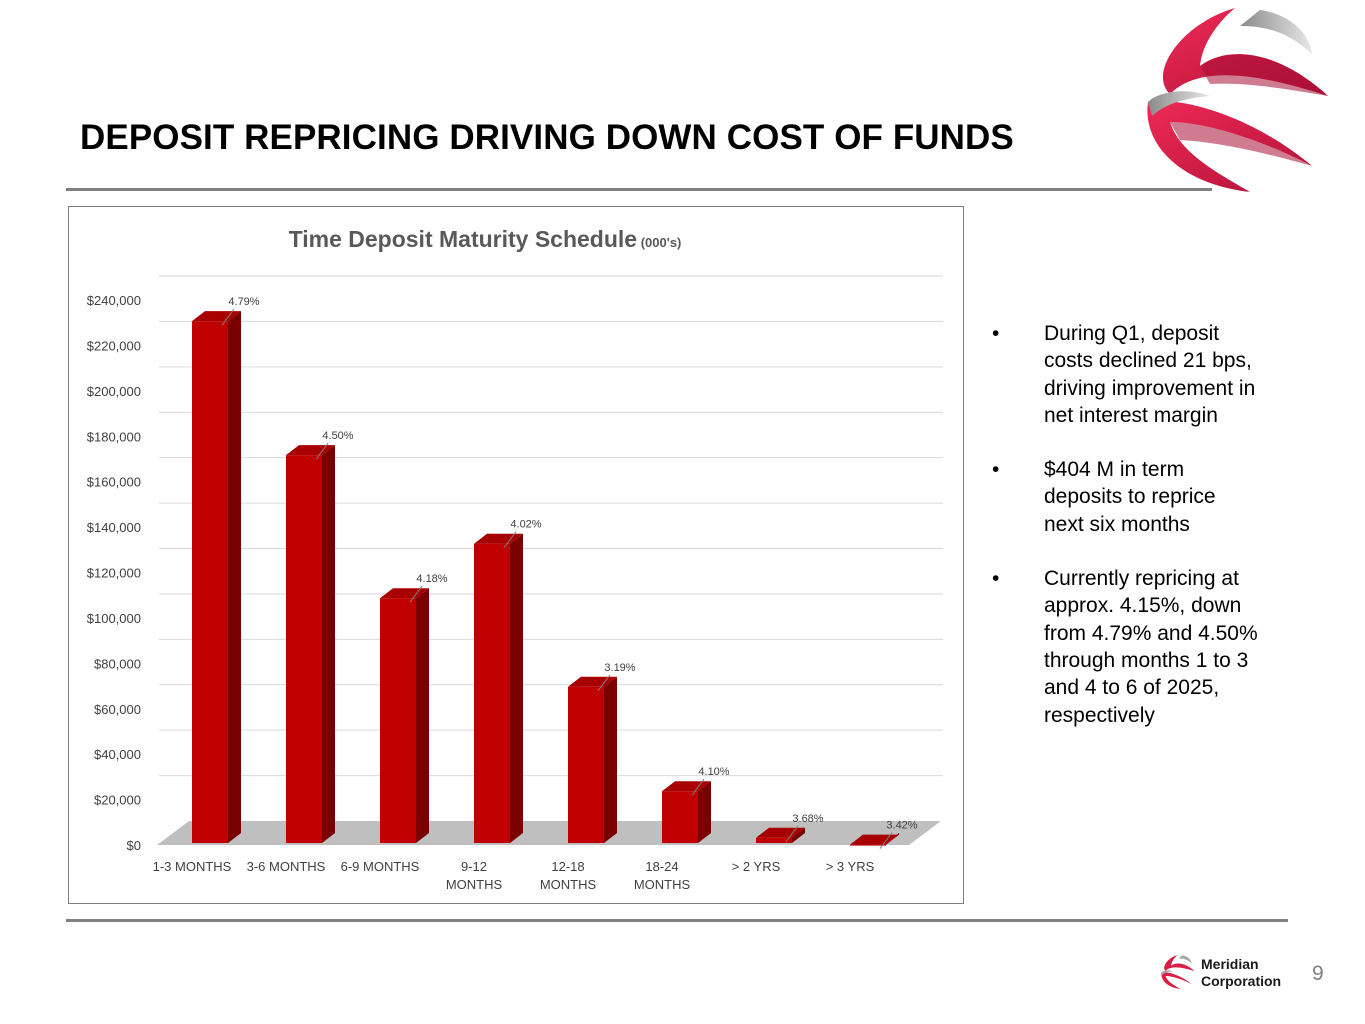  Describe the element at coordinates (286, 866) in the screenshot. I see `x-tick-label: 3-6 MONTHS` at that location.